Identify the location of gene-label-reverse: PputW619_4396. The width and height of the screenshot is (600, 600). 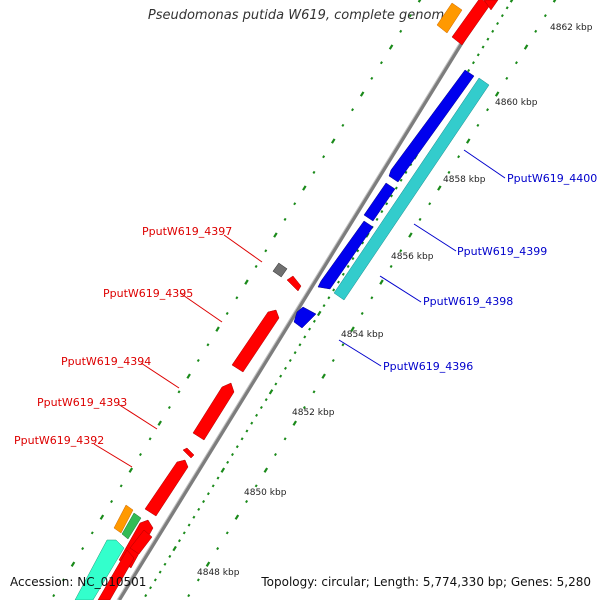
(428, 366).